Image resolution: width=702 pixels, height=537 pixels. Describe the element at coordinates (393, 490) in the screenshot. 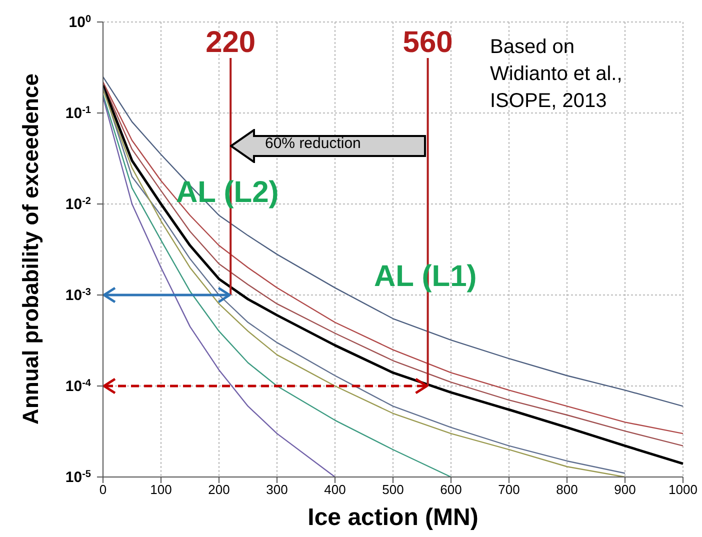

I see `x-tick-label: 500` at that location.